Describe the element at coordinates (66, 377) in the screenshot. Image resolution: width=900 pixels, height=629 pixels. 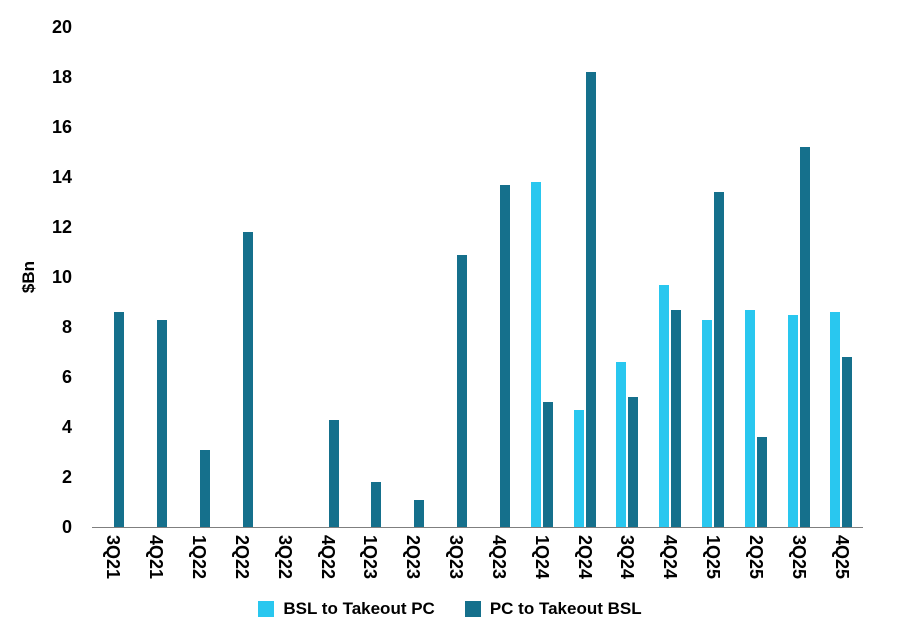
I see `y-tick-label: 6` at that location.